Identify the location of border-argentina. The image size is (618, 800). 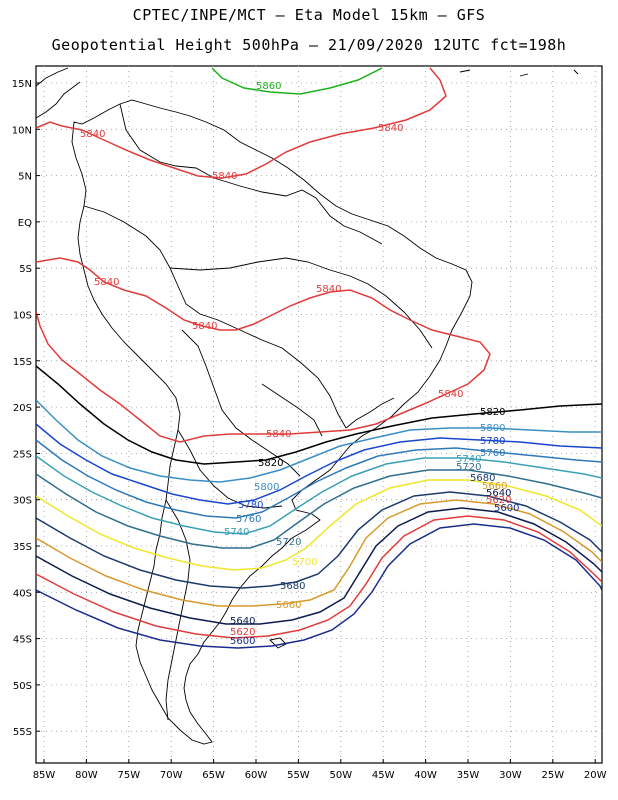
(230, 469).